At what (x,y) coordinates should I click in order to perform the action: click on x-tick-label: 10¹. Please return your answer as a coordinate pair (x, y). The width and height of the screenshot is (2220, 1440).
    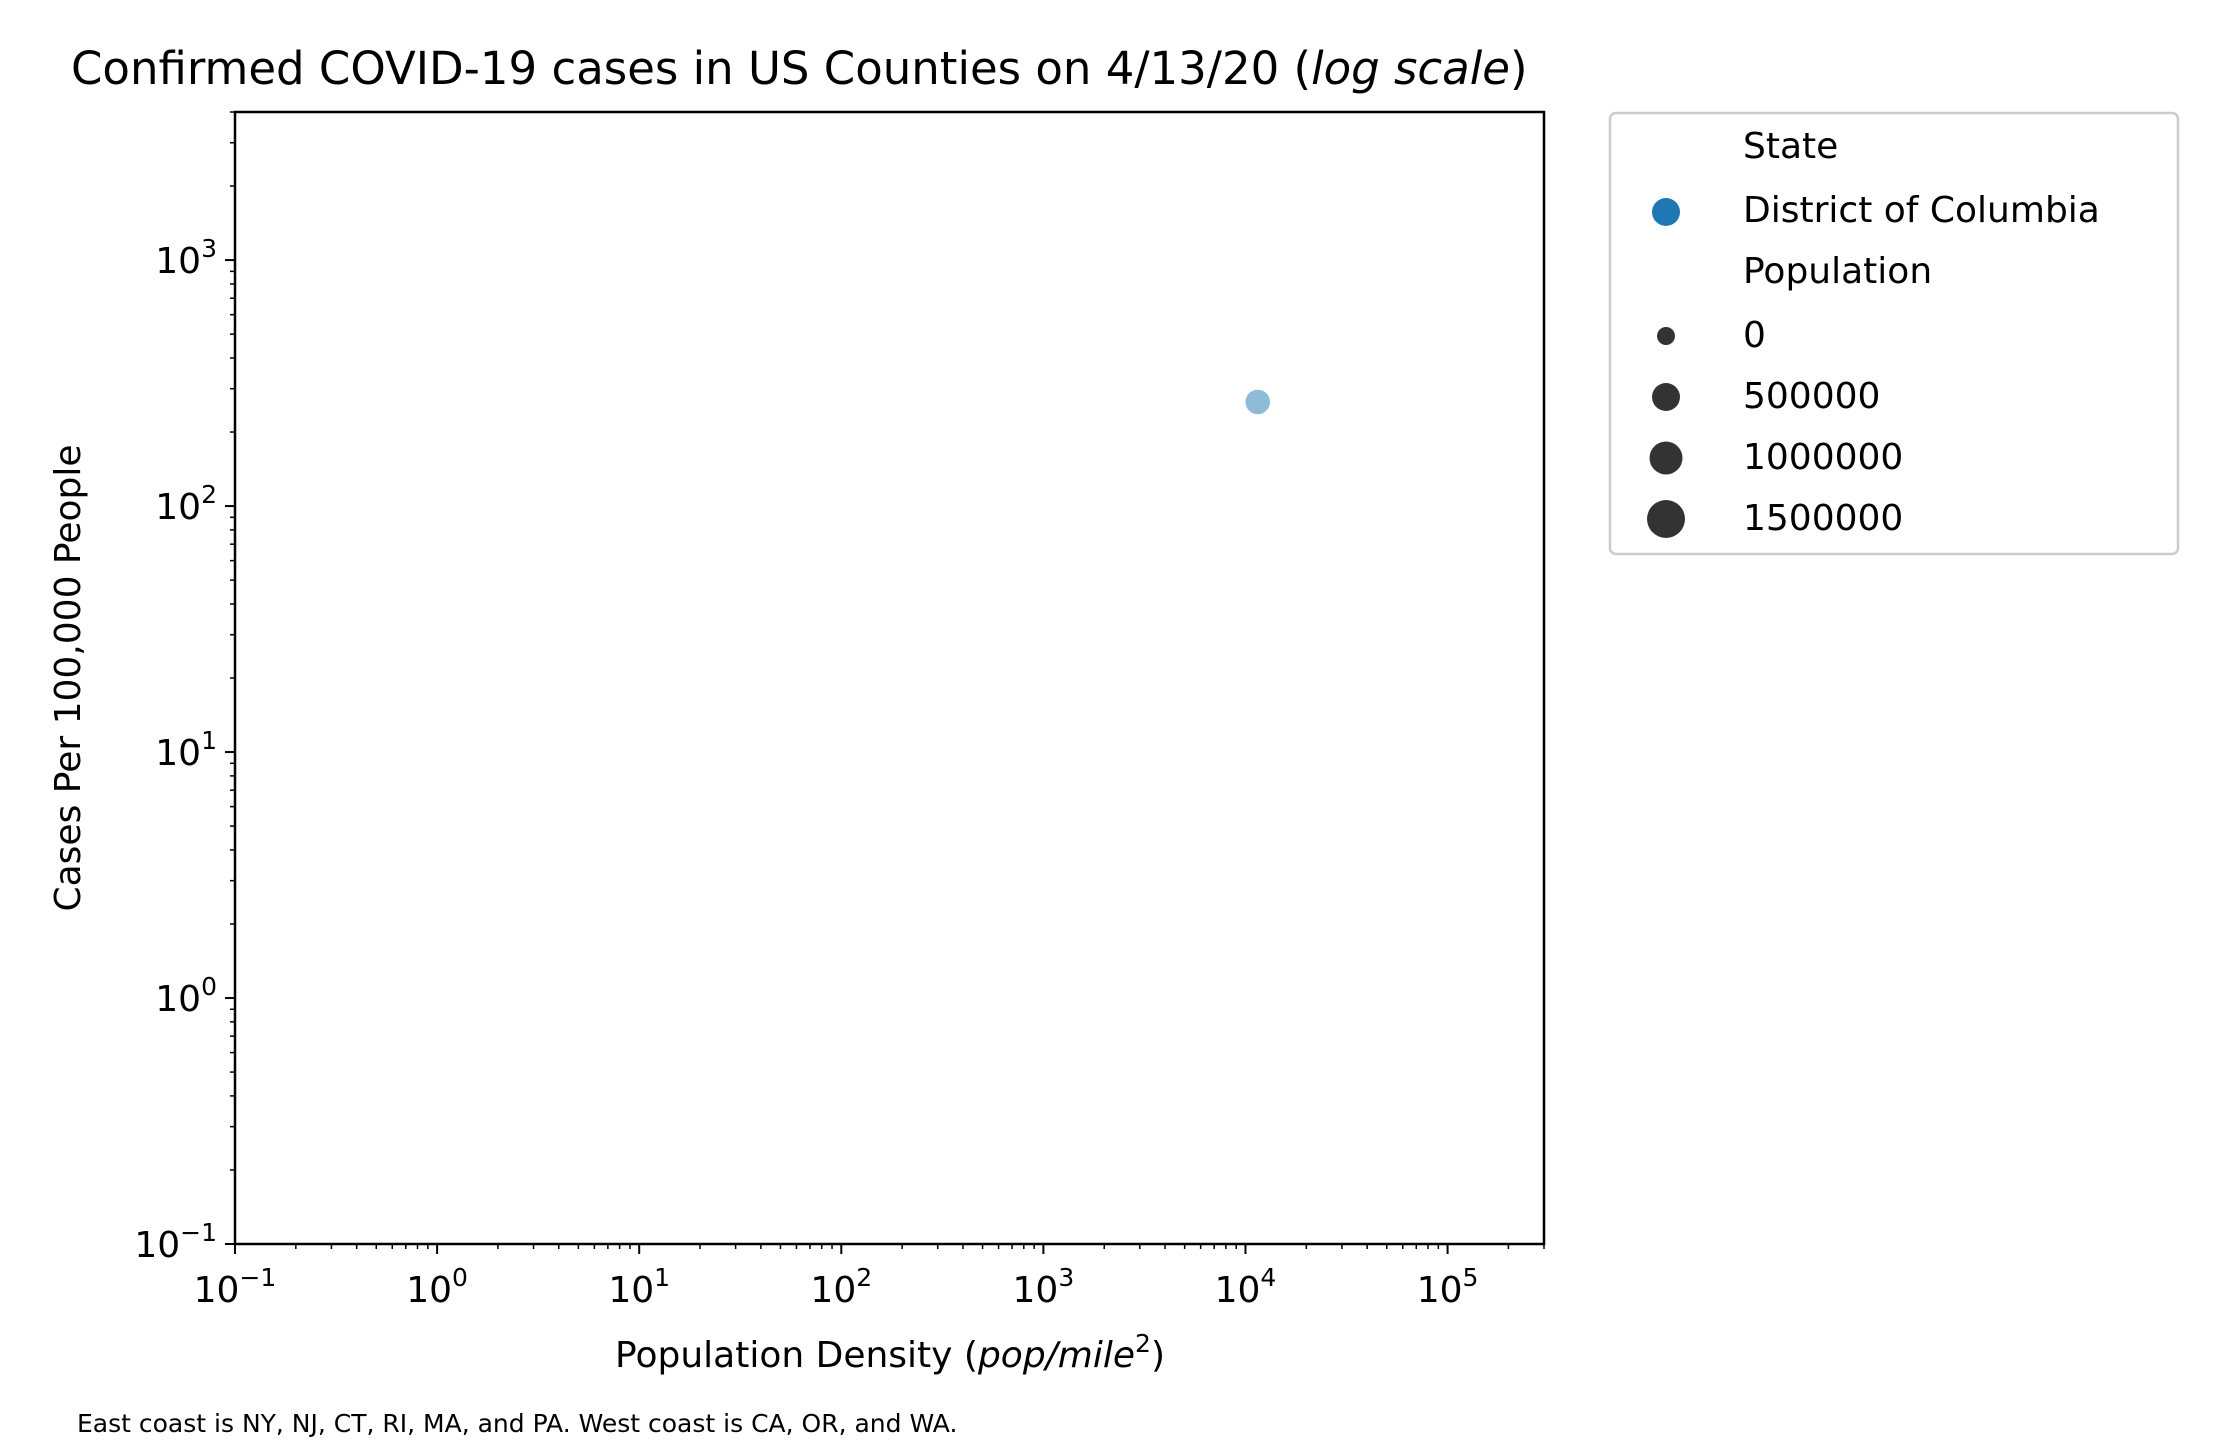
    Looking at the image, I should click on (639, 1287).